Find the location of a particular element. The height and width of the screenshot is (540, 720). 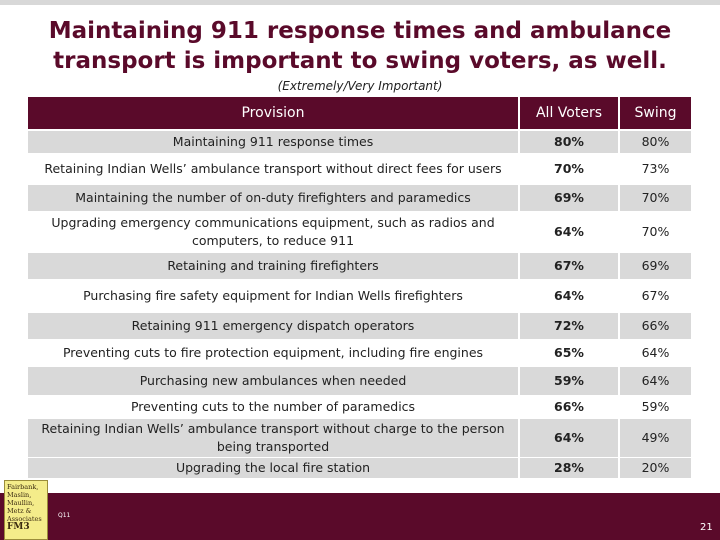

row-all-voters: 65% is located at coordinates (569, 352).